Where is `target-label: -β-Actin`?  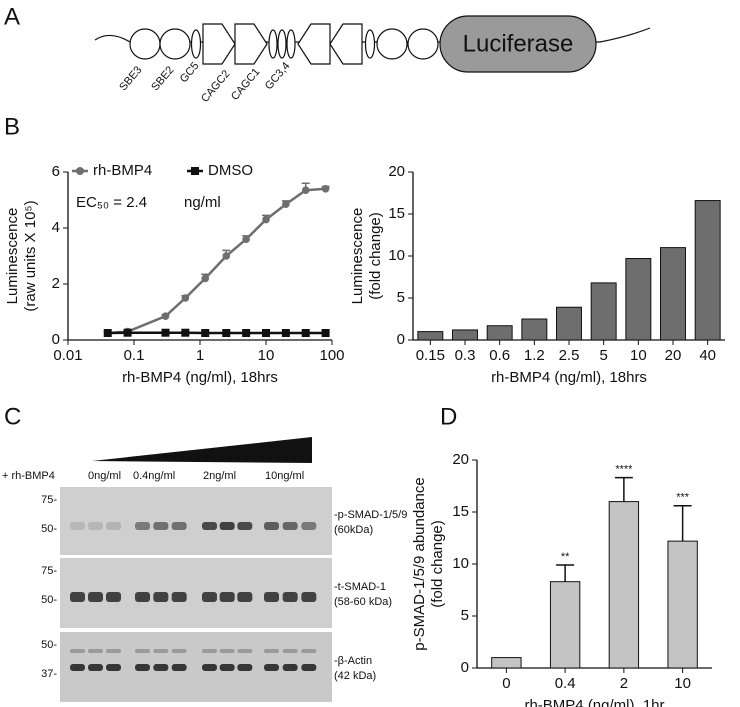 target-label: -β-Actin is located at coordinates (353, 661).